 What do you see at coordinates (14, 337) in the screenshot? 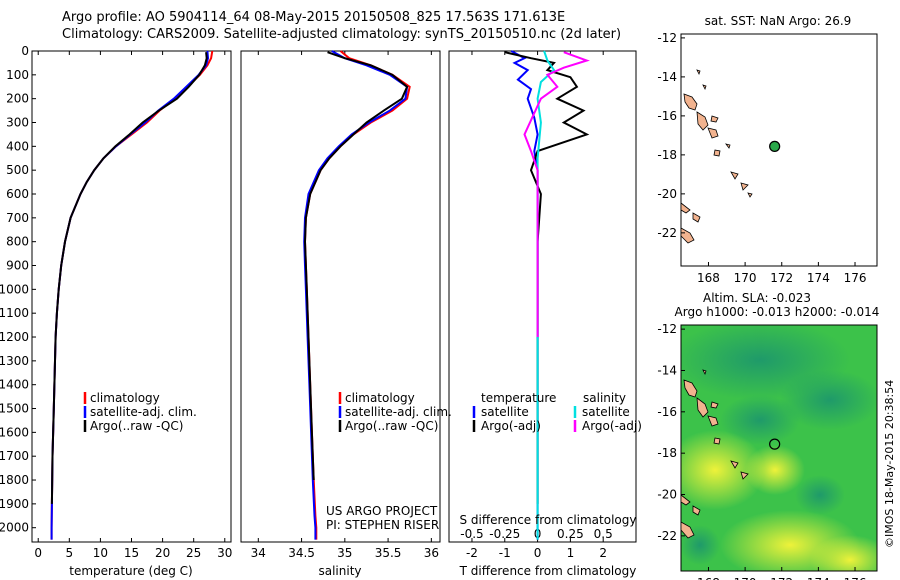
I see `y-tick-label: 1200` at bounding box center [14, 337].